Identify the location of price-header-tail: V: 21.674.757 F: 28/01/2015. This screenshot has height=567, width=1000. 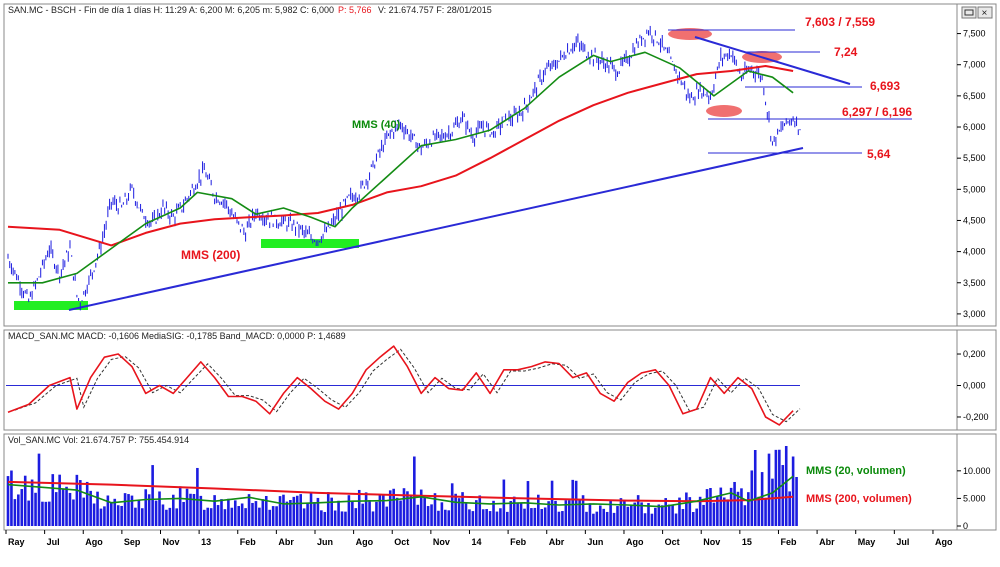
(435, 10).